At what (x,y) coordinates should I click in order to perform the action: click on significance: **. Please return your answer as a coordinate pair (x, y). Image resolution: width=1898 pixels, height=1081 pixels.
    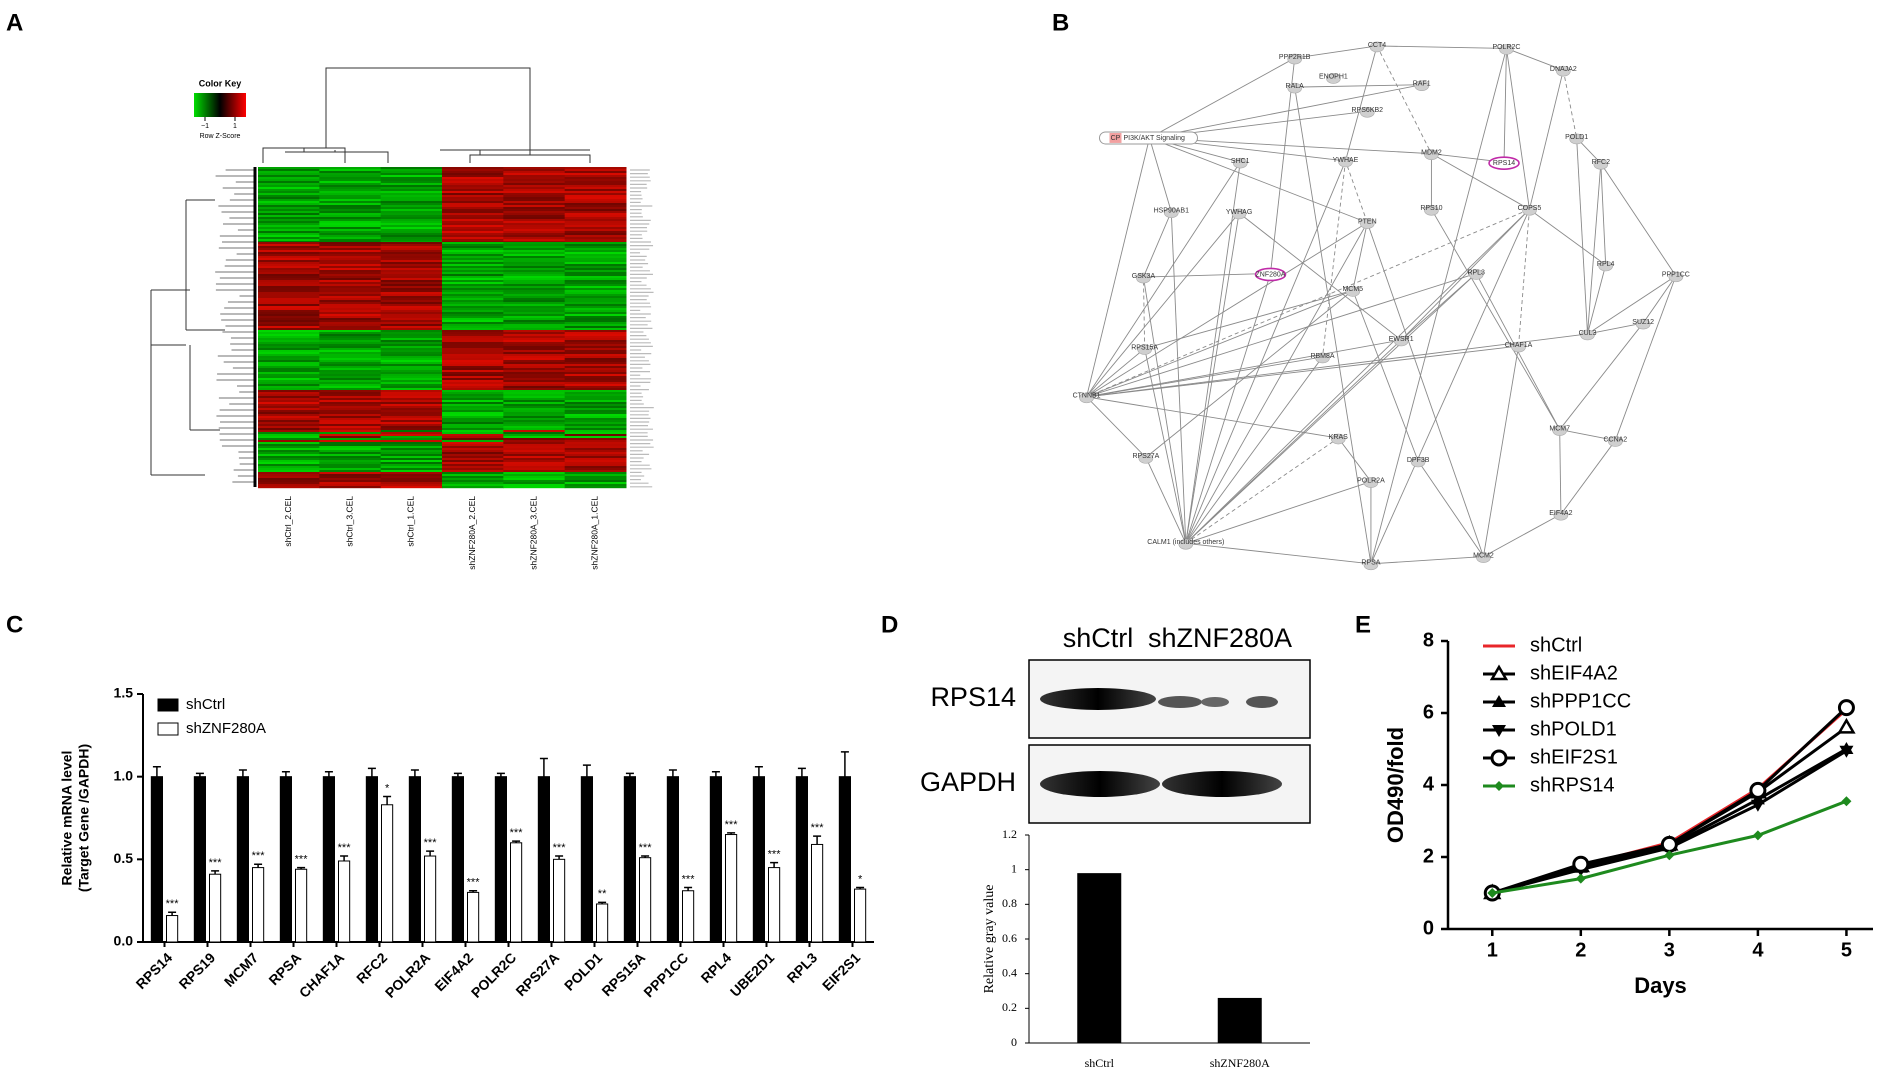
    Looking at the image, I should click on (602, 894).